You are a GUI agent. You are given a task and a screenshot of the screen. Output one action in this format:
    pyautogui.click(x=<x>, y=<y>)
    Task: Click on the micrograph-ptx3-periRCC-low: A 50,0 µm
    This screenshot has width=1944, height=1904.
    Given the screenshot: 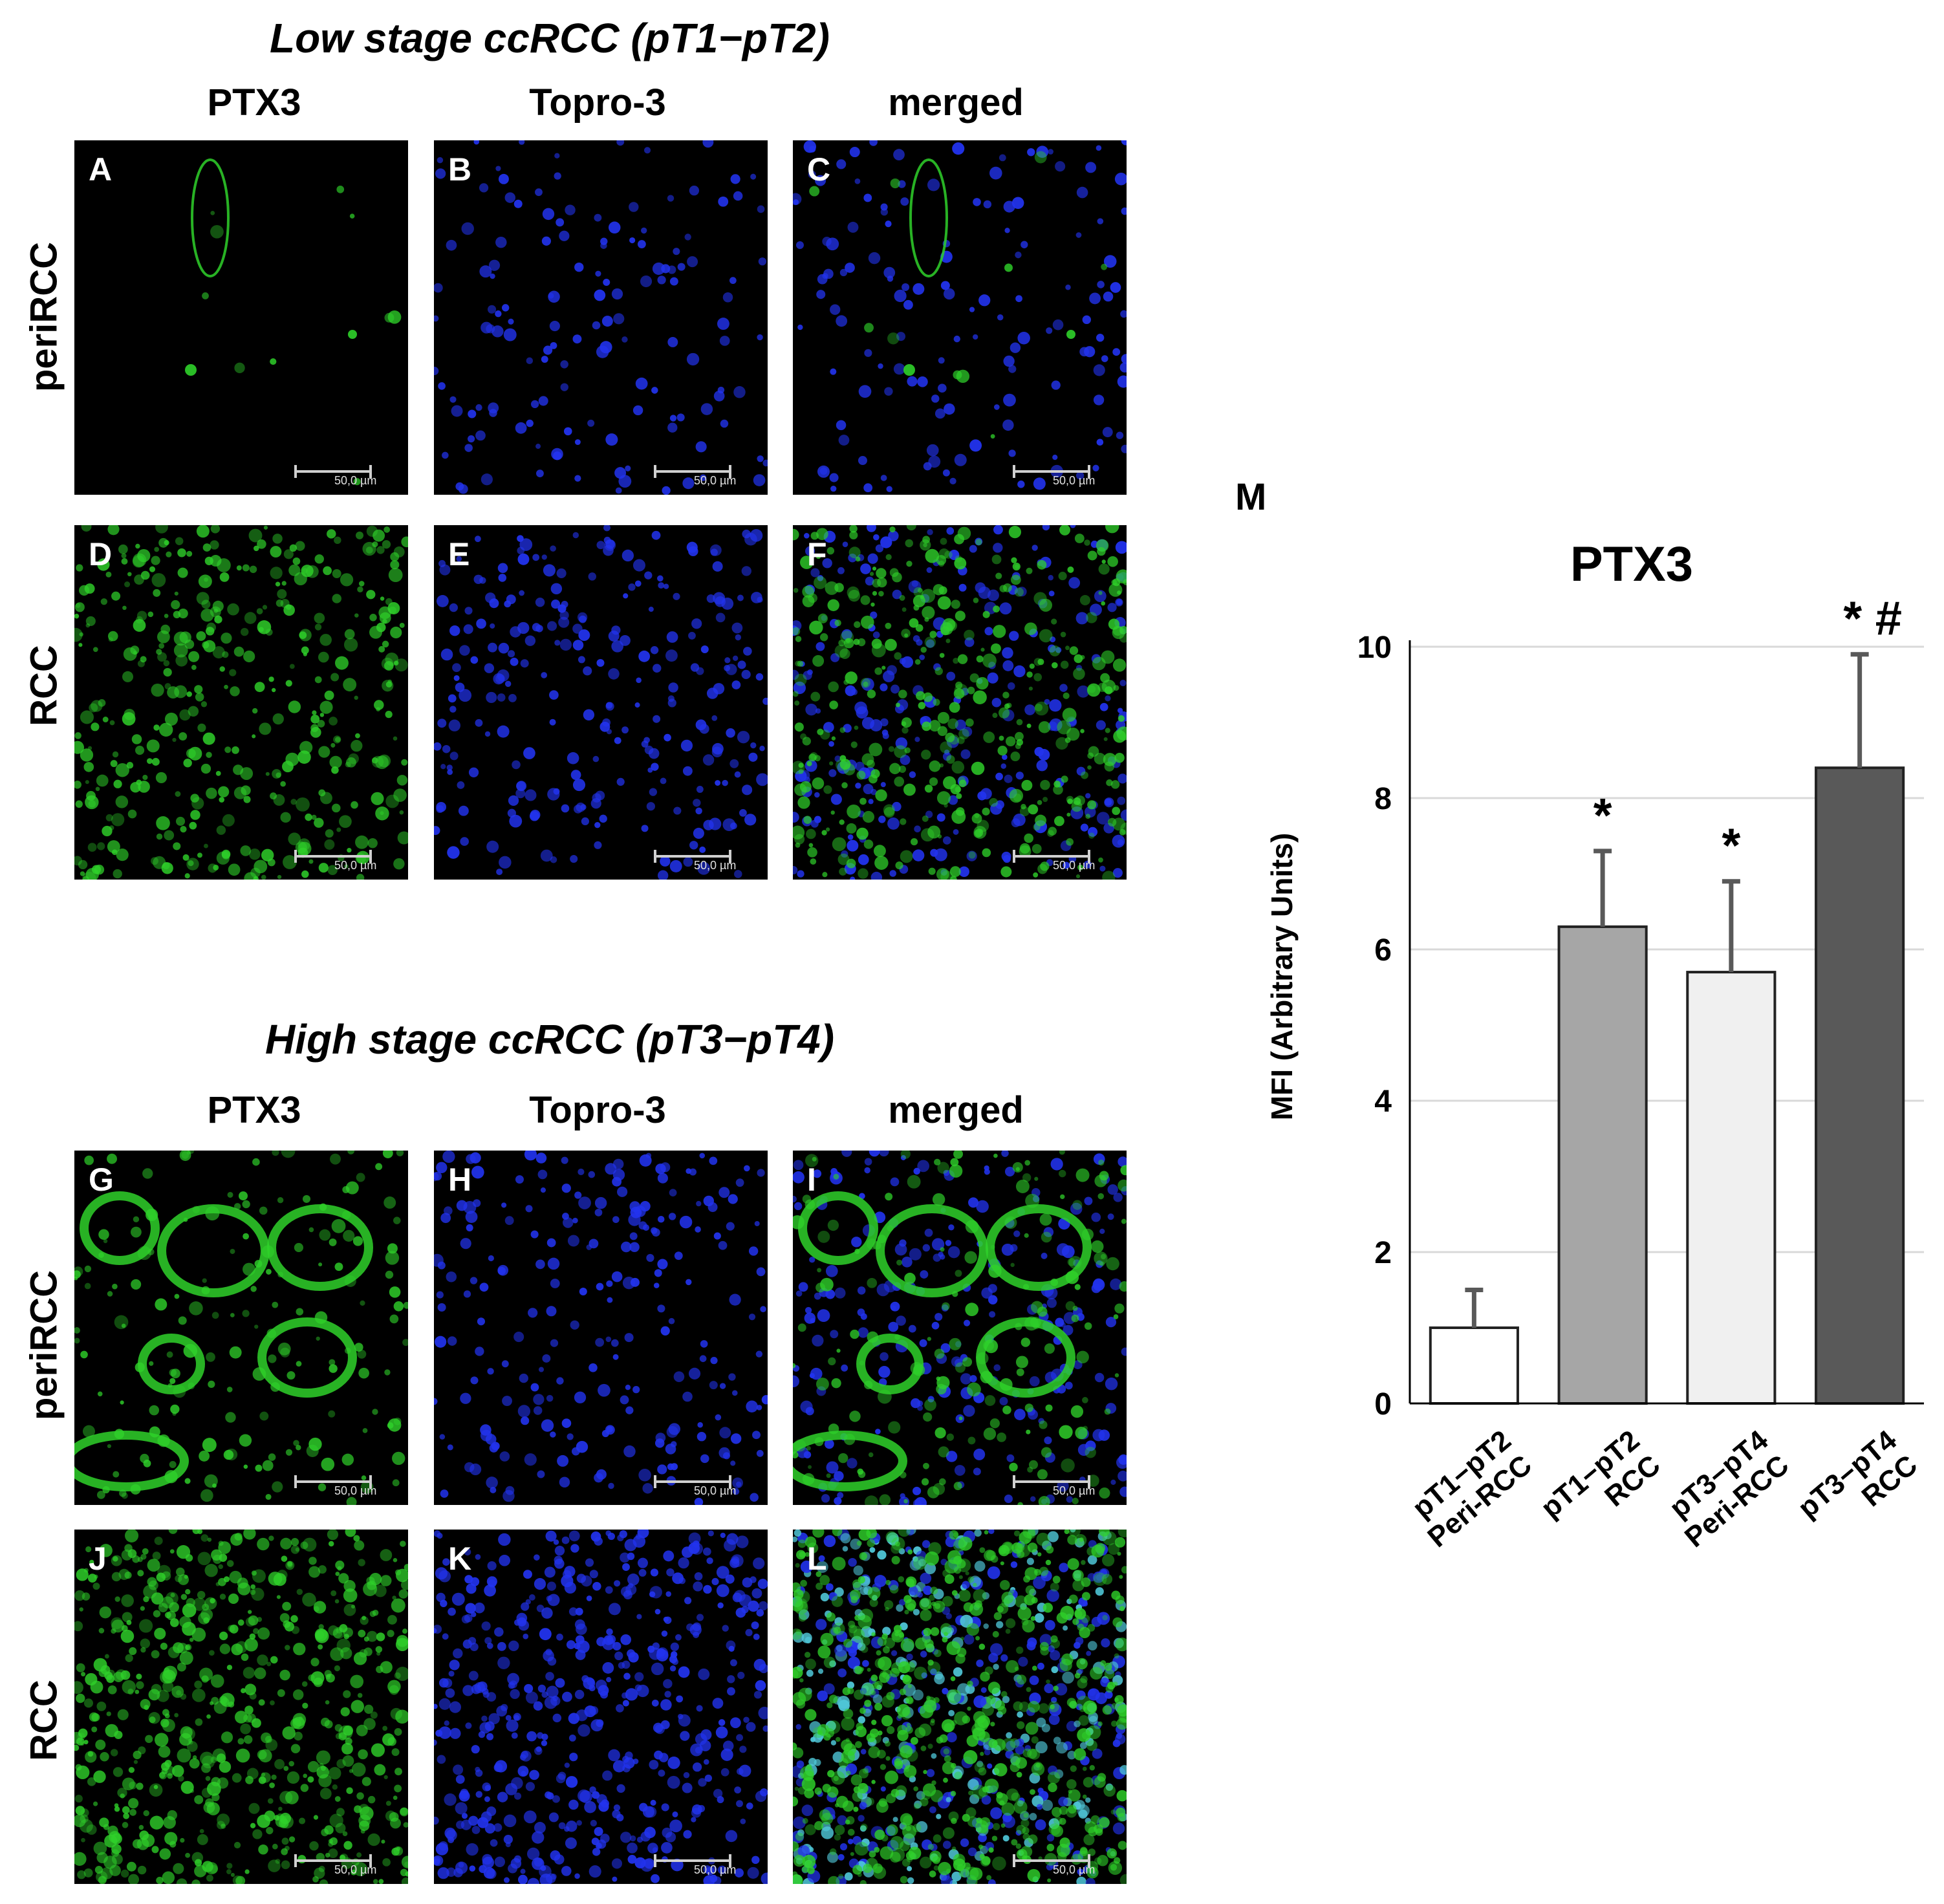 What is the action you would take?
    pyautogui.click(x=241, y=317)
    